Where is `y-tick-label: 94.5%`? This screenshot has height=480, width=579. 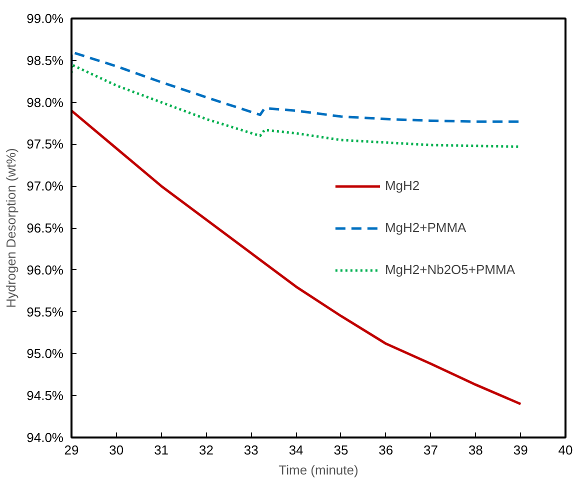 y-tick-label: 94.5% is located at coordinates (45, 396).